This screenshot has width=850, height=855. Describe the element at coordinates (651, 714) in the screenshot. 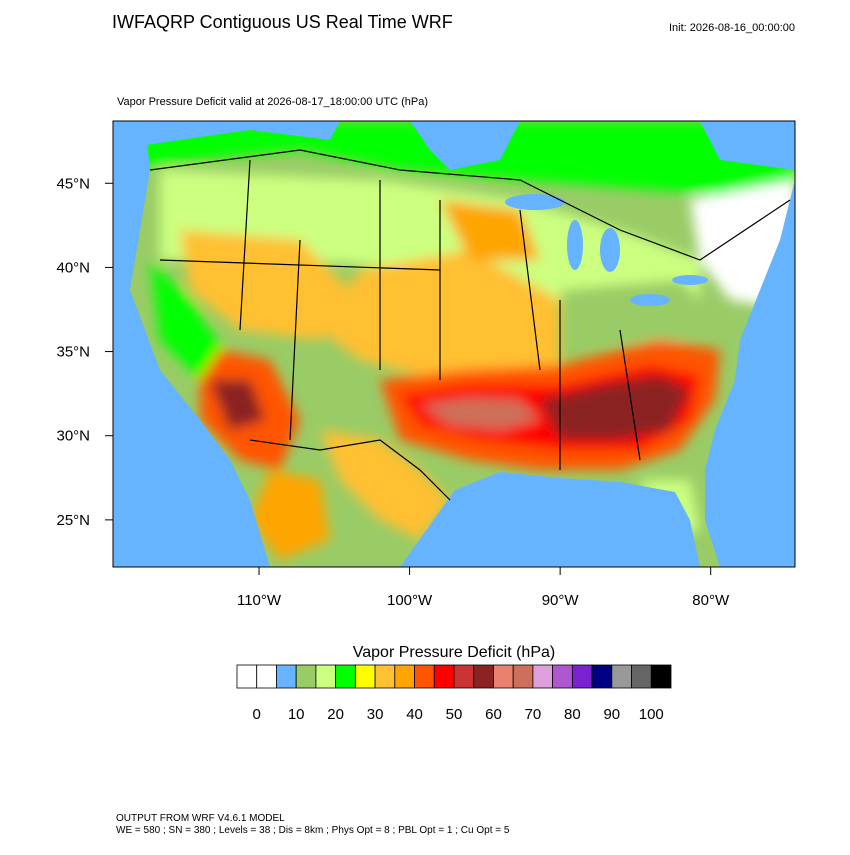

I see `colorbar-label: 100` at that location.